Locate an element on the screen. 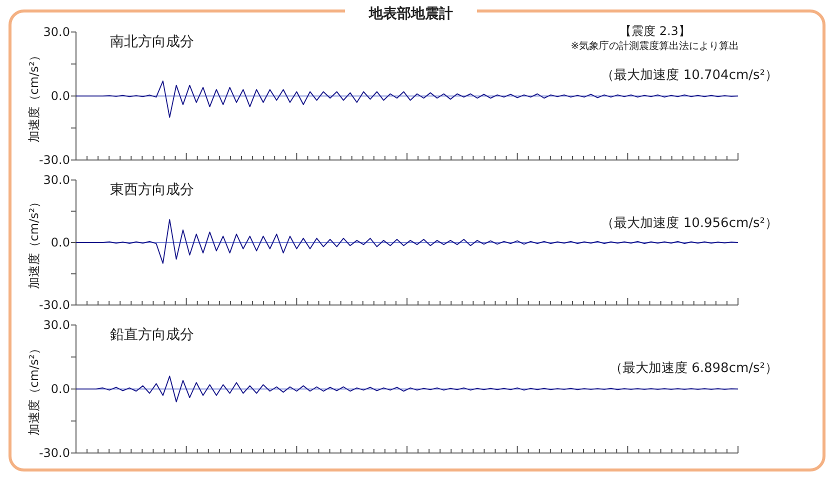  chart-title: 東西方向成分 is located at coordinates (152, 190).